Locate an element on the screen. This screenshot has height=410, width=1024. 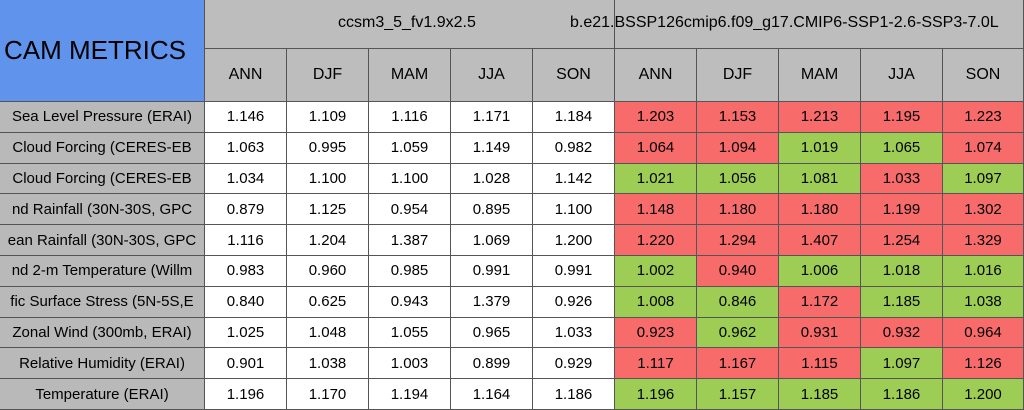
value-cell: 1.153 is located at coordinates (738, 117).